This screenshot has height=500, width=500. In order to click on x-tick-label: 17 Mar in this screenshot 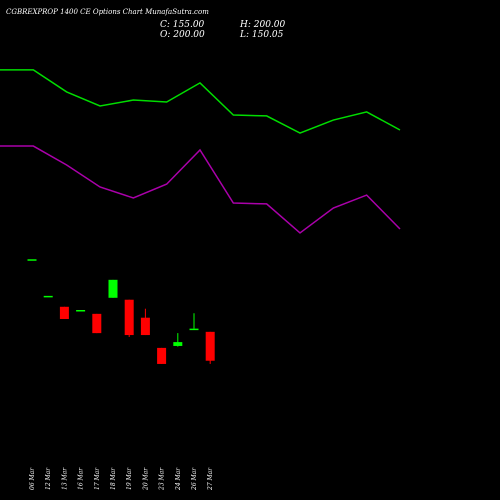, I will do `click(97, 478)`.